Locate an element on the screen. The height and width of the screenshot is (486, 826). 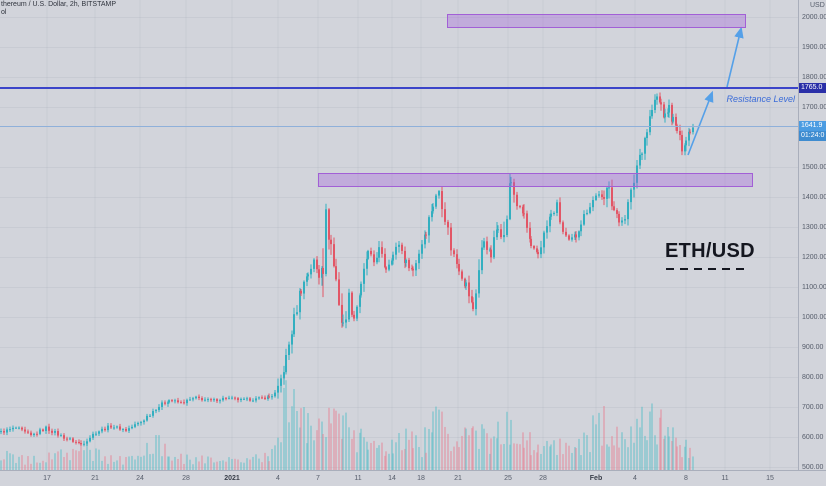
volume-legend: ol is located at coordinates (4, 12).